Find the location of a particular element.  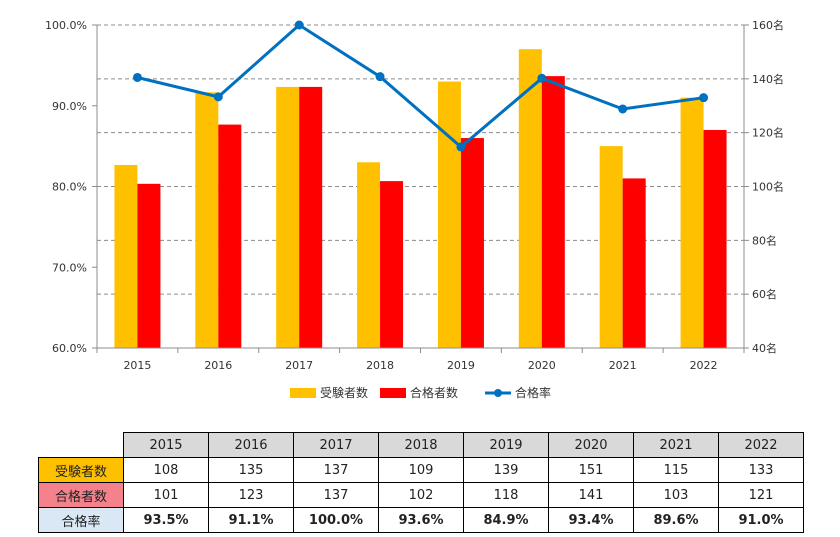

left-tick-label: 100.0% is located at coordinates (66, 25).